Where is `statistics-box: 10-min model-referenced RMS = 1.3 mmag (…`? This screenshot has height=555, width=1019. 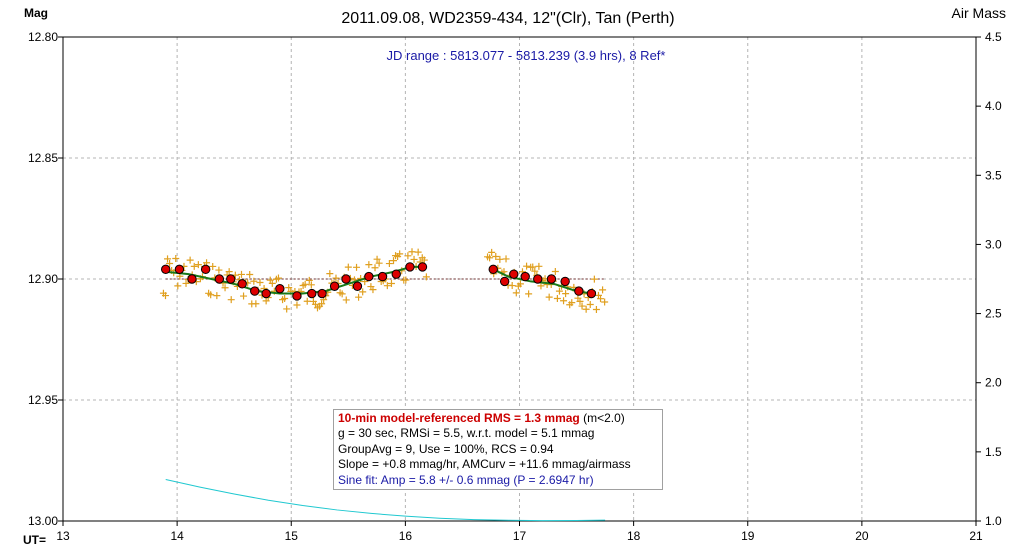 statistics-box: 10-min model-referenced RMS = 1.3 mmag (… is located at coordinates (498, 449).